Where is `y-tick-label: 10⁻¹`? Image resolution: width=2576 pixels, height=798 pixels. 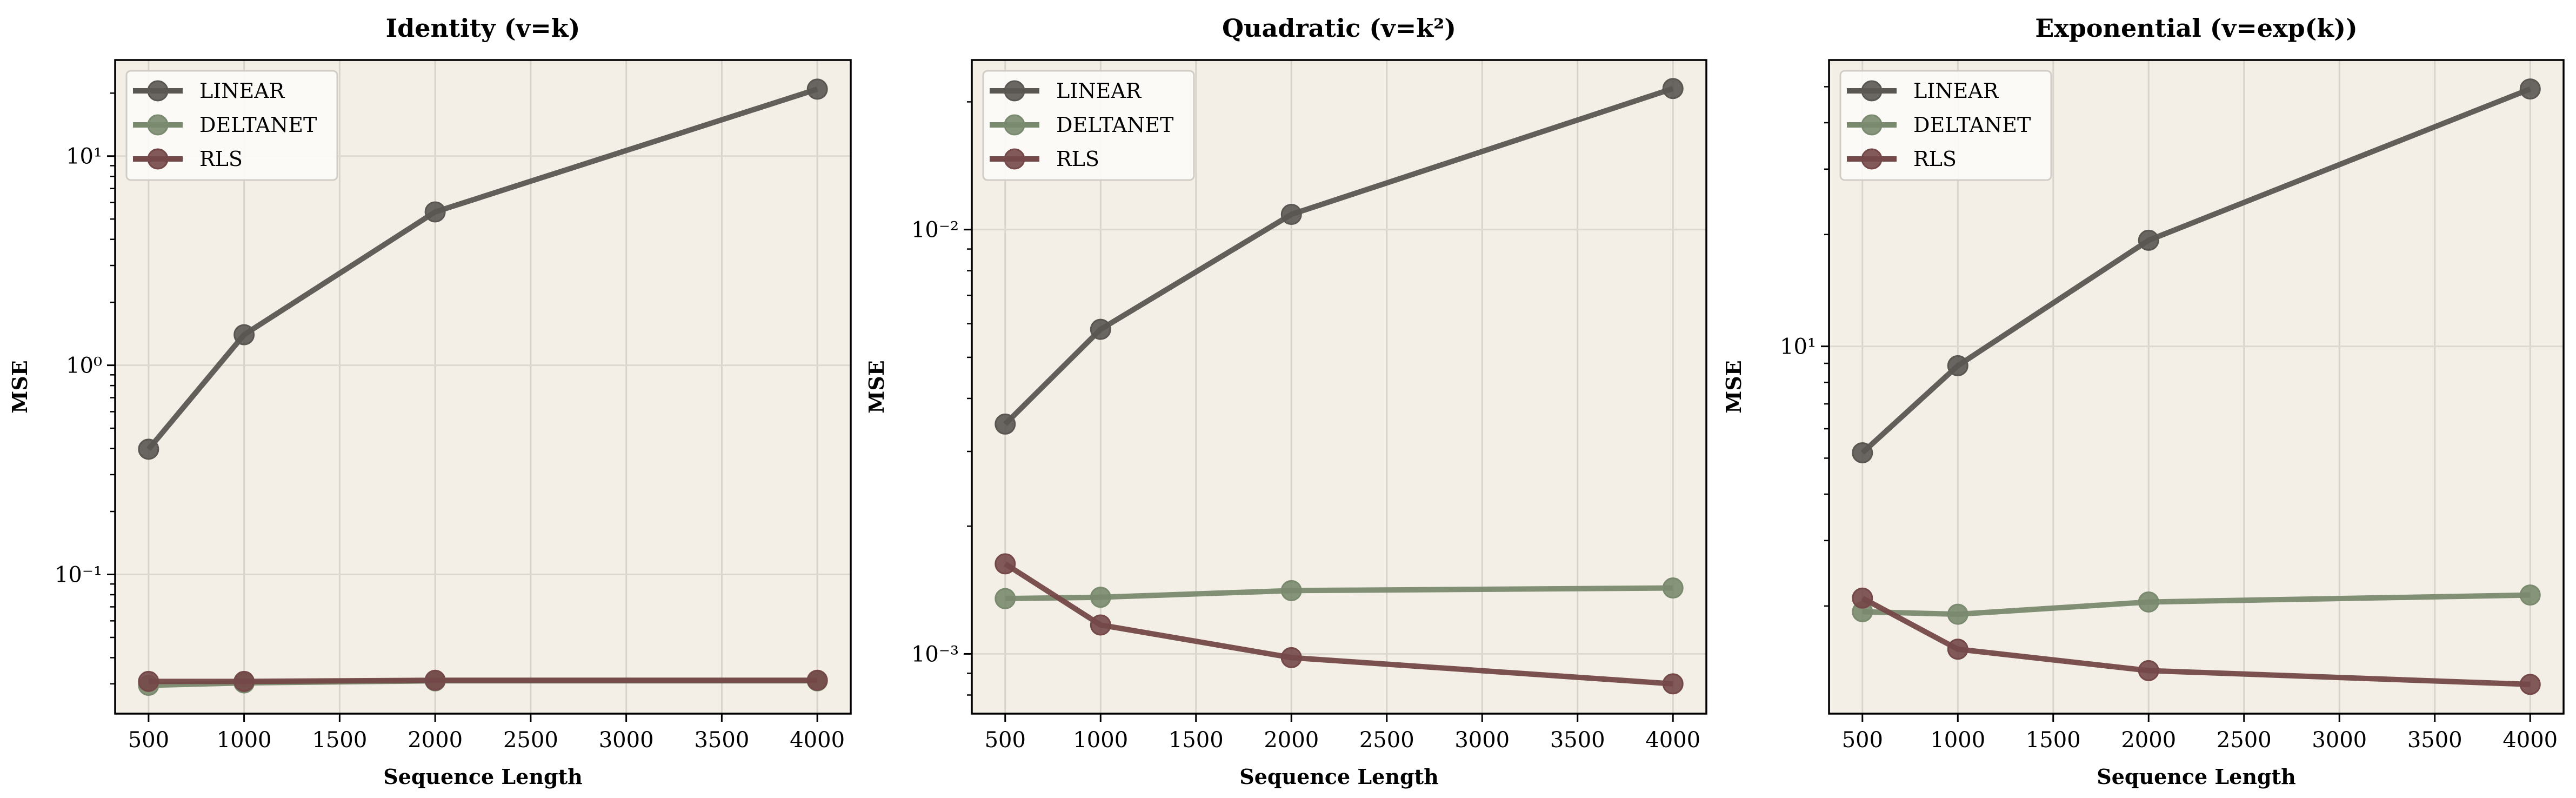 y-tick-label: 10⁻¹ is located at coordinates (78, 575).